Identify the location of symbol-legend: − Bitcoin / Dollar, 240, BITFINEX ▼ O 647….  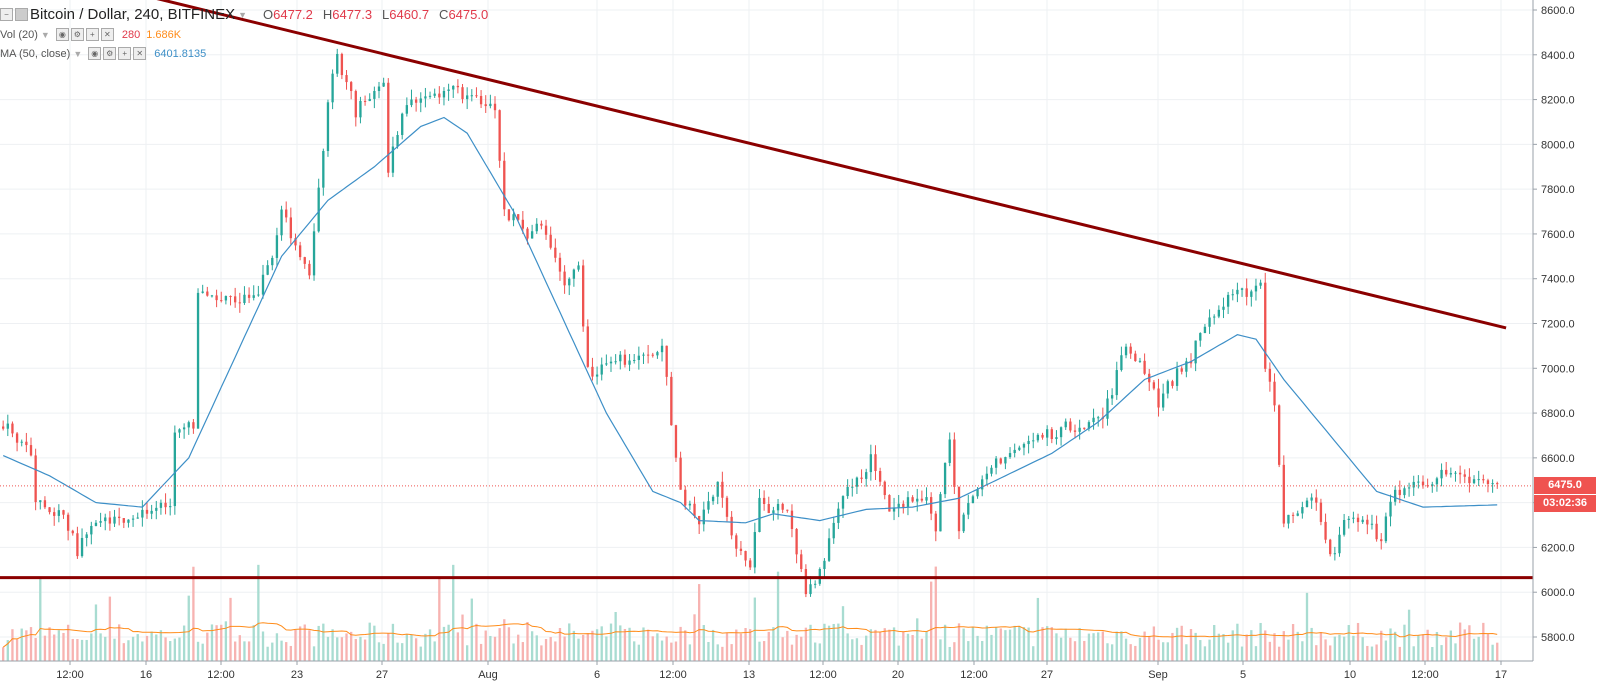
(244, 14).